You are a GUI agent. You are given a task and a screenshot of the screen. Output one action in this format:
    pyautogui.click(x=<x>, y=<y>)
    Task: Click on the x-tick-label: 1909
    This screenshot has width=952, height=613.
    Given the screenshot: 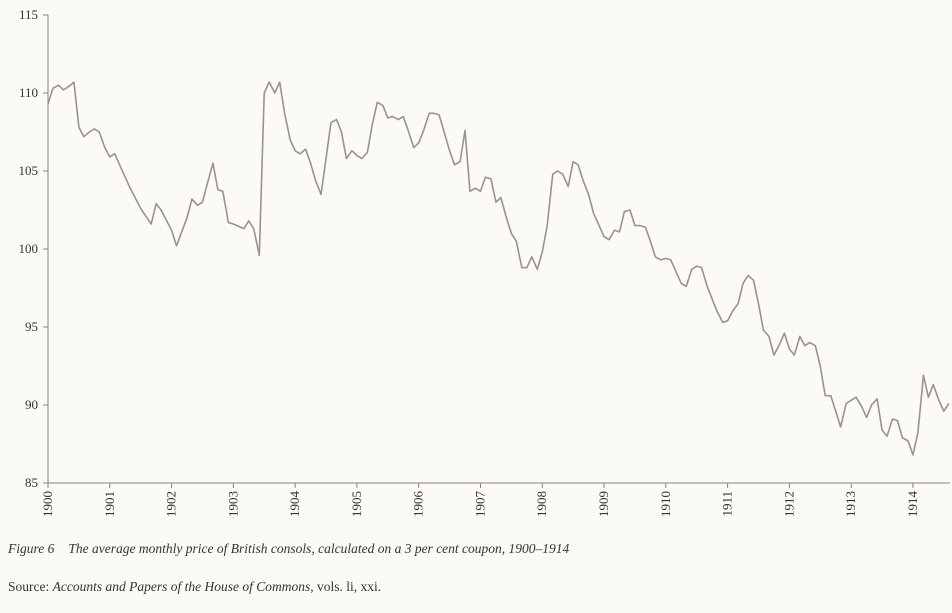 What is the action you would take?
    pyautogui.click(x=603, y=504)
    